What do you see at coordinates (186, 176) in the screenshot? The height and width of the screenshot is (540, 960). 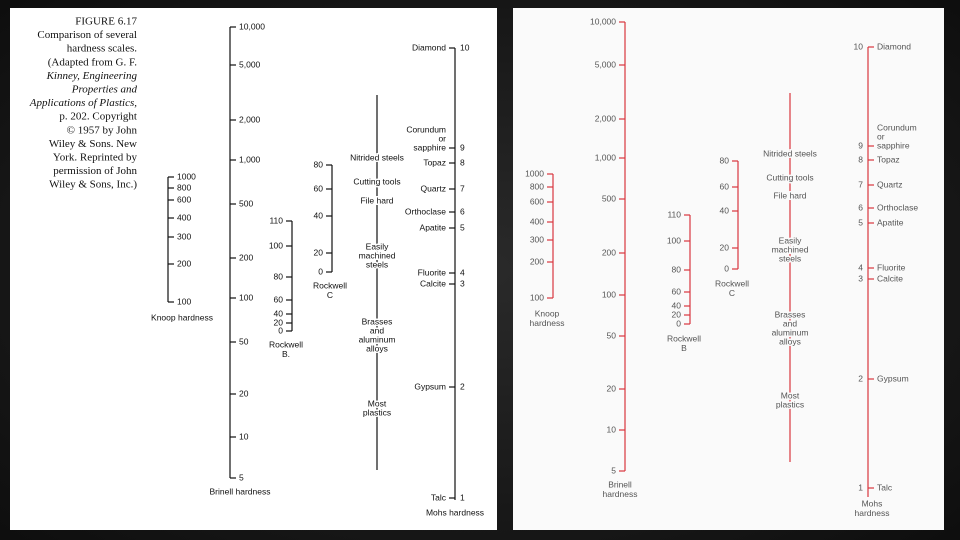 I see `tick-label: 1000` at bounding box center [186, 176].